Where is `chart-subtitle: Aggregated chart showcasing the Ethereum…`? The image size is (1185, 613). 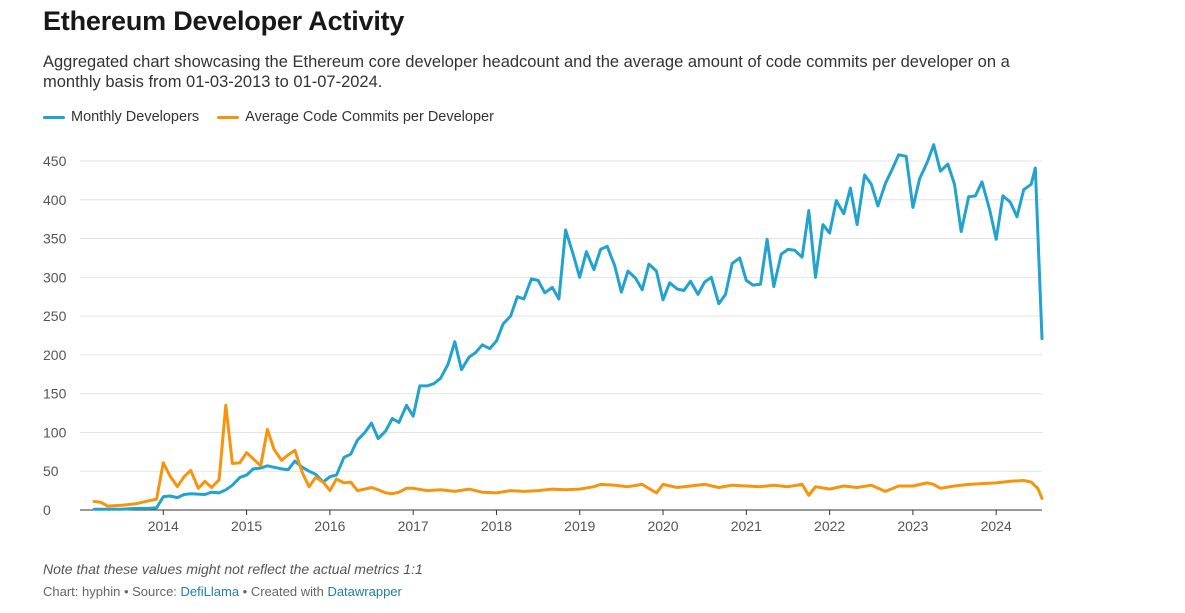
chart-subtitle: Aggregated chart showcasing the Ethereum… is located at coordinates (526, 72).